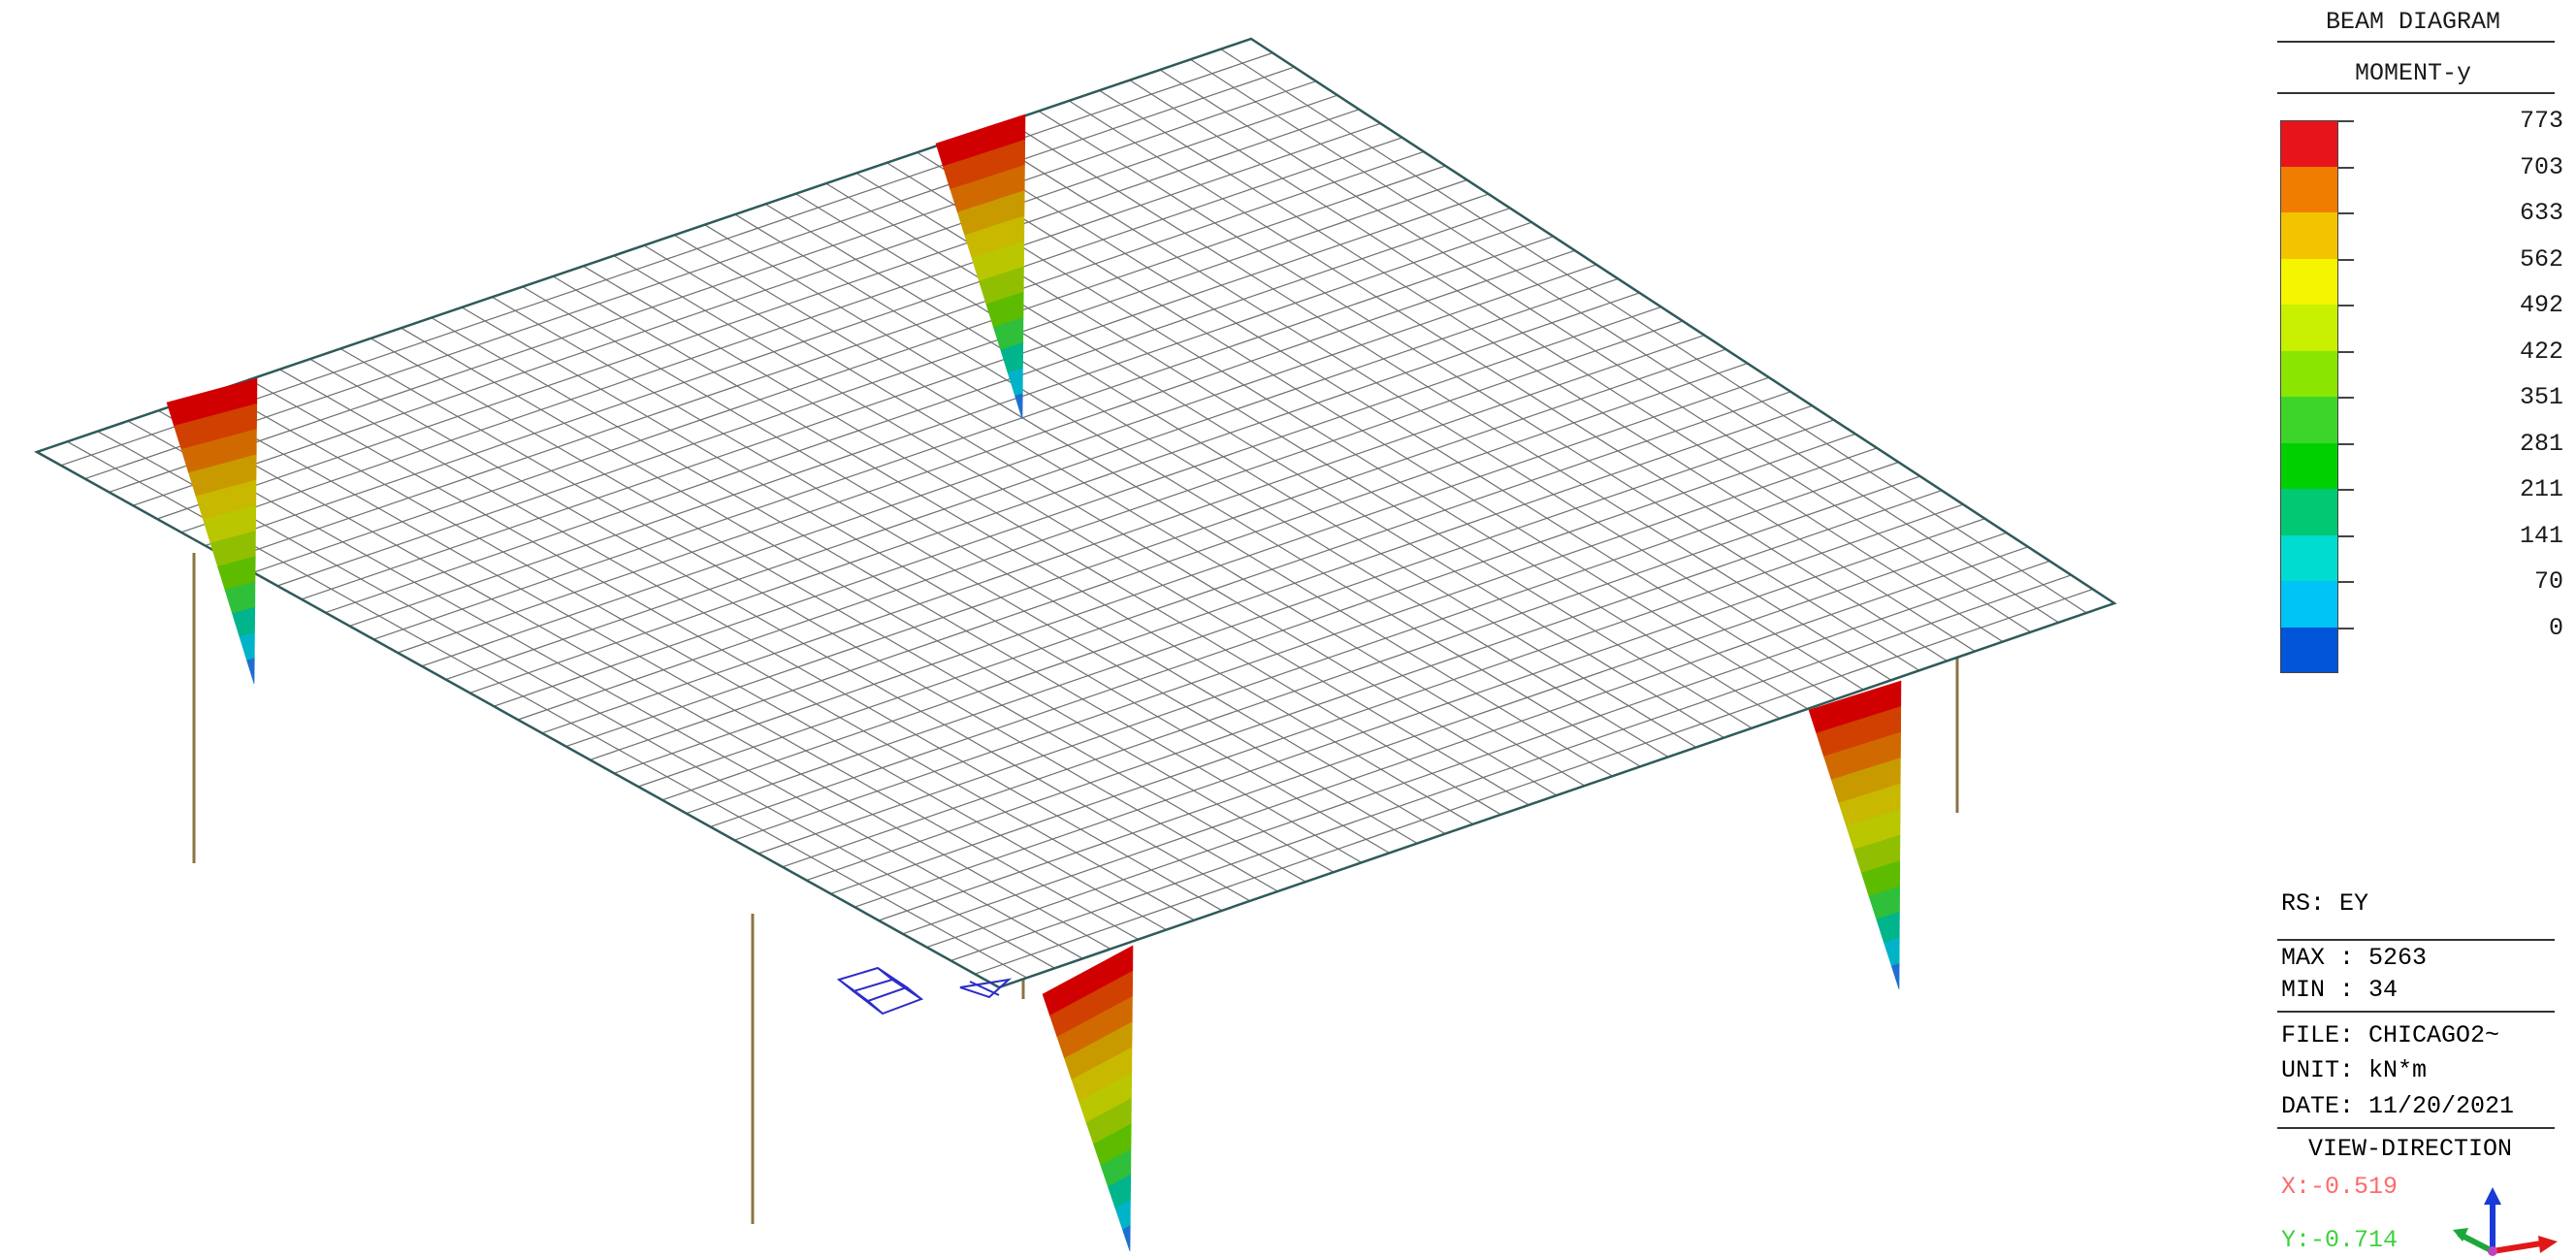  Describe the element at coordinates (924, 991) in the screenshot. I see `origin-support-marker` at that location.